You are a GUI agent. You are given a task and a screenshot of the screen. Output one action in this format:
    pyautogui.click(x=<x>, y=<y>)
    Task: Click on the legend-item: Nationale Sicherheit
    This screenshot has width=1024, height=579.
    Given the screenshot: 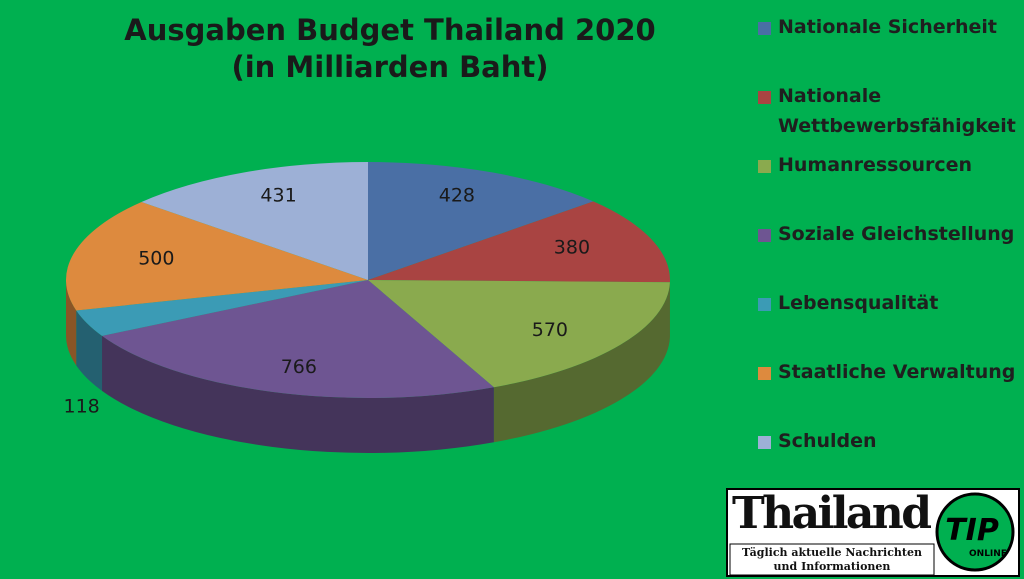 What is the action you would take?
    pyautogui.click(x=887, y=27)
    